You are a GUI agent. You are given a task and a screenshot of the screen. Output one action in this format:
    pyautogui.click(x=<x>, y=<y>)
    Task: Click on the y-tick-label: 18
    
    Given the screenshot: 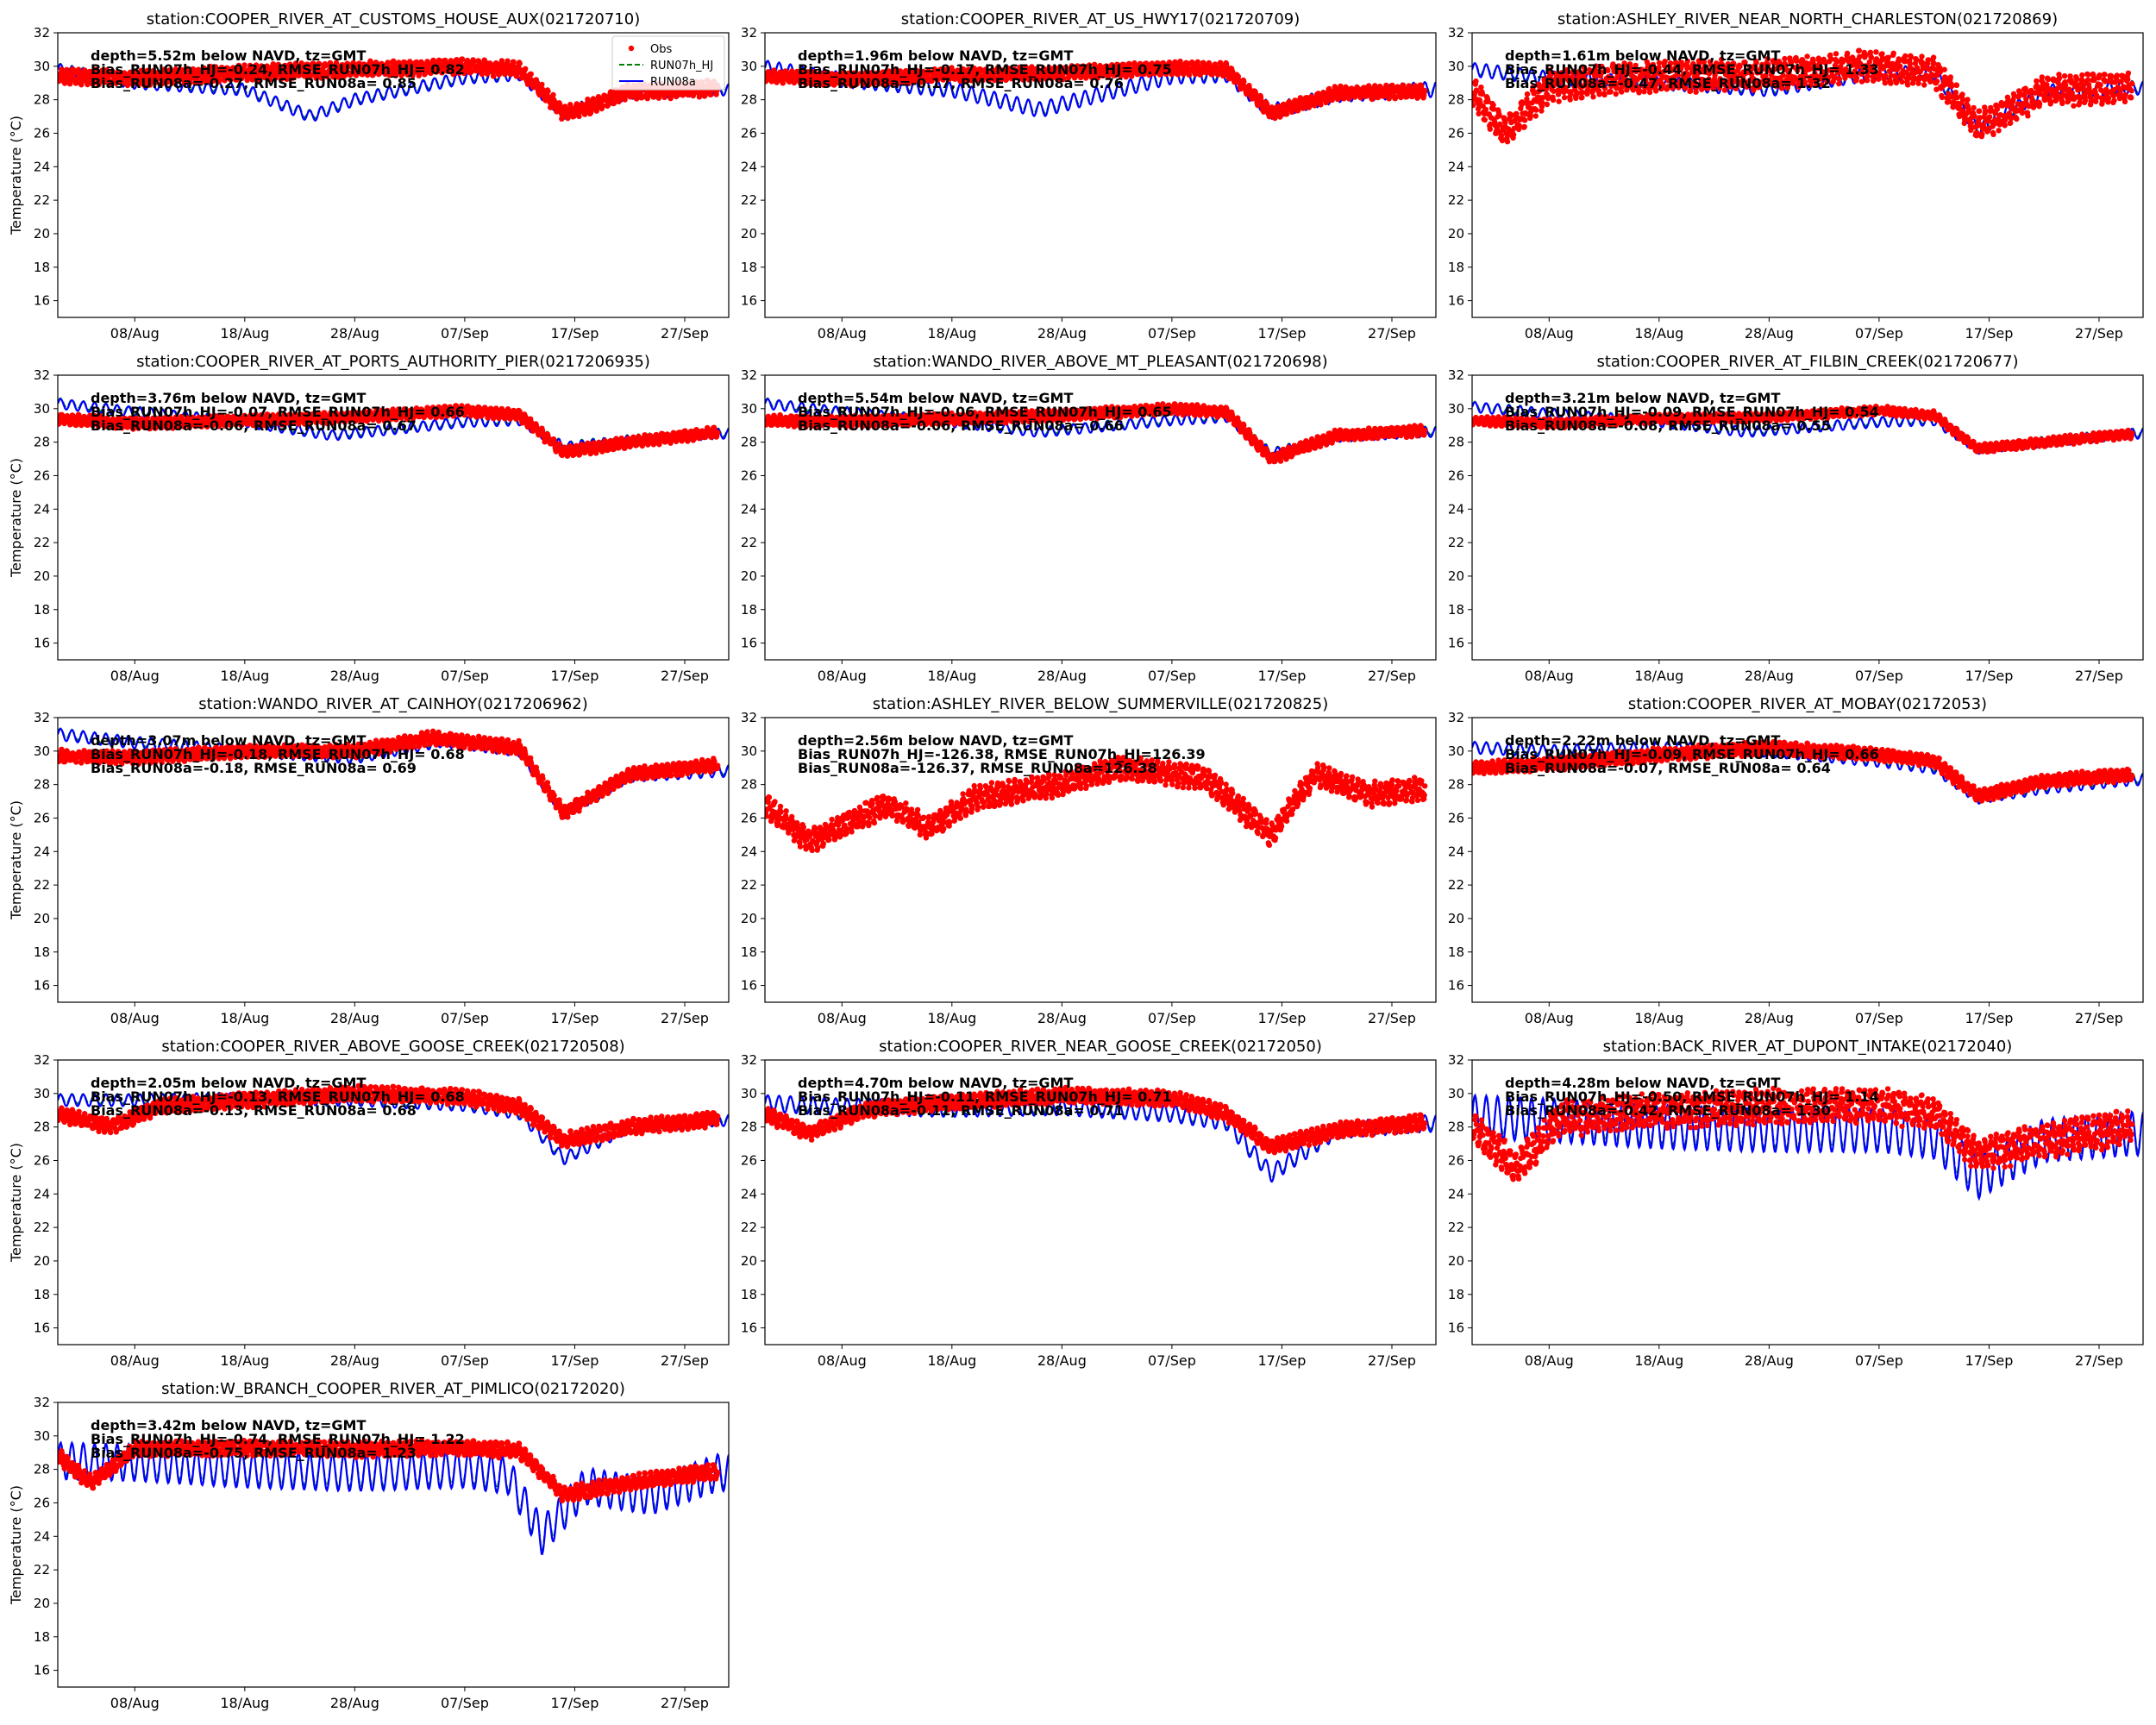 What is the action you would take?
    pyautogui.click(x=749, y=267)
    